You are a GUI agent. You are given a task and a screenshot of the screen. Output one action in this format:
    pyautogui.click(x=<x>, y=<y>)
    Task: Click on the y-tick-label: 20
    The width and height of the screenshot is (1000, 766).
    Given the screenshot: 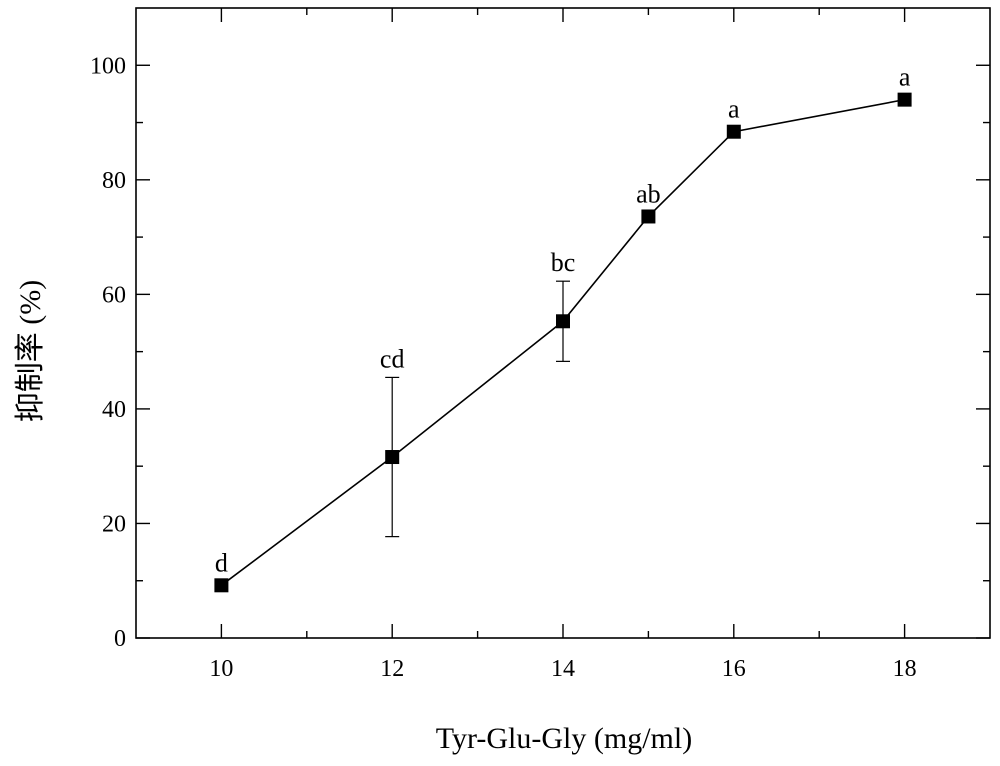 What is the action you would take?
    pyautogui.click(x=114, y=524)
    